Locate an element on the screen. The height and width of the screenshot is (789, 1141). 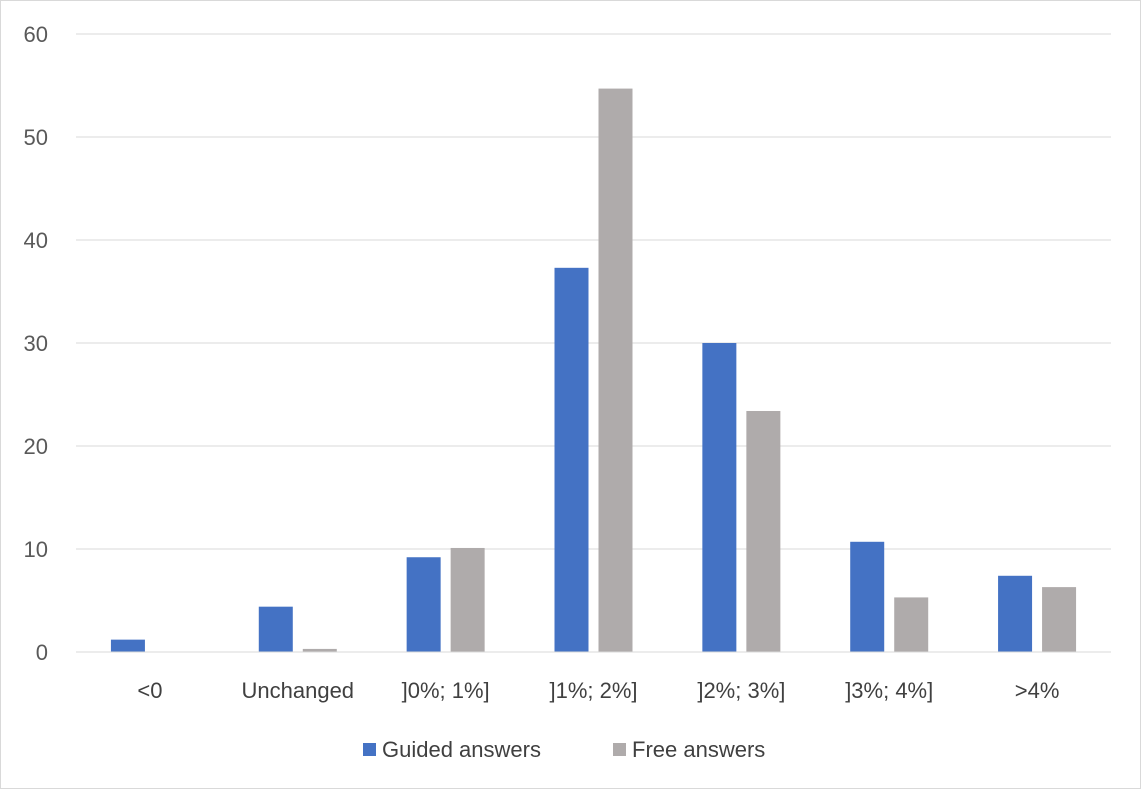
y-tick-label: 30 is located at coordinates (36, 343).